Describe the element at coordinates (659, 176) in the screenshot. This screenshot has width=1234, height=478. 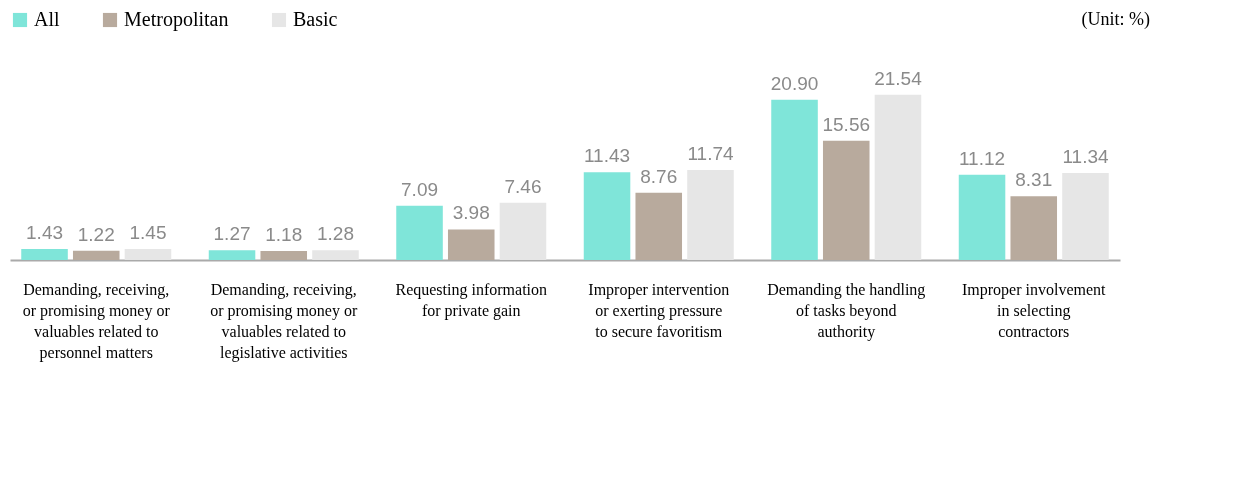
I see `data-label: 8.76` at that location.